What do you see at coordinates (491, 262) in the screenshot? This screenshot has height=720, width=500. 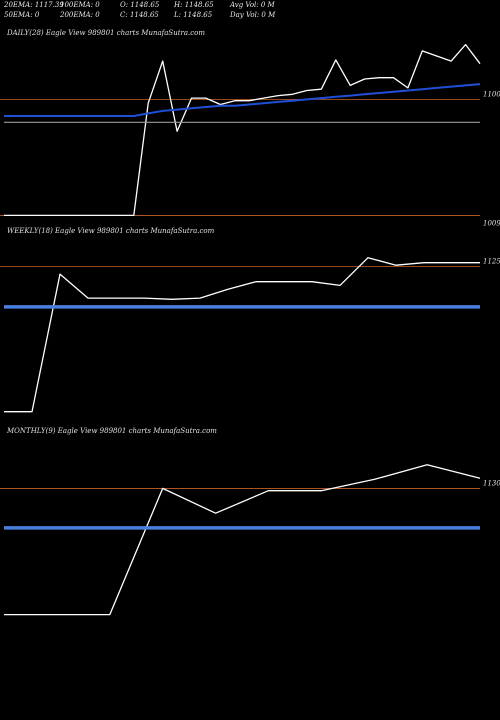 I see `weekly-level-label-0: 1125` at bounding box center [491, 262].